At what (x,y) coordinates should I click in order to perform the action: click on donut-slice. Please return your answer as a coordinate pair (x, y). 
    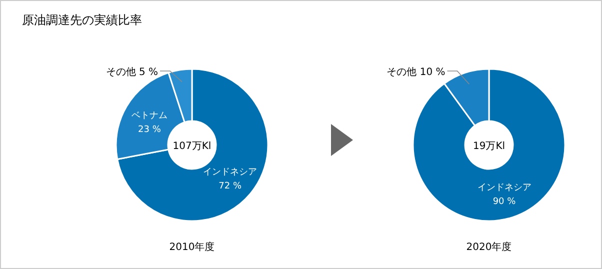
    Looking at the image, I should click on (192, 145).